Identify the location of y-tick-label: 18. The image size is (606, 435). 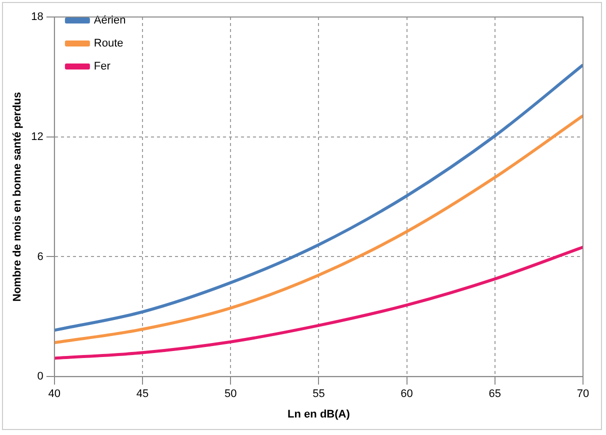
(37, 17).